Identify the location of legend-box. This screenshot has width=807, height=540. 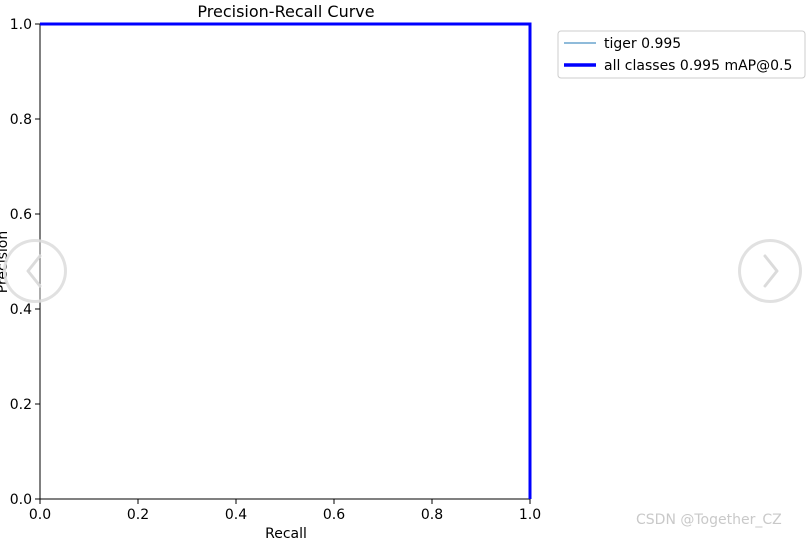
(681, 54).